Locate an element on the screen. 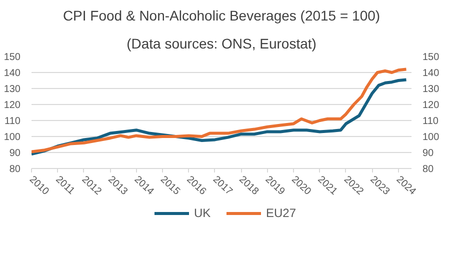 This screenshot has height=276, width=471. chart-title: CPI Food & Non-Alcoholic Beverages (2015 = 100) is located at coordinates (221, 16).